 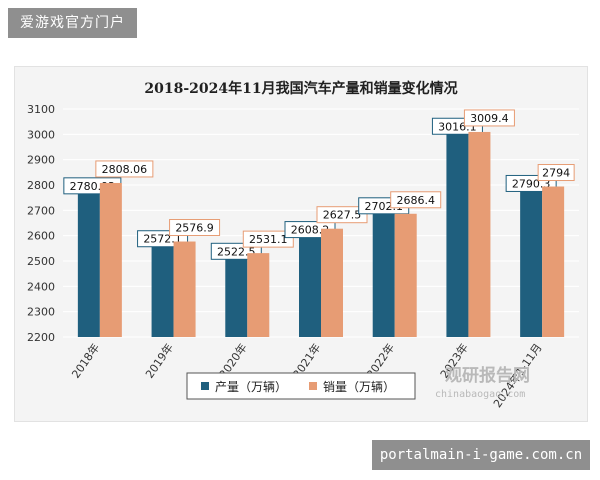 I want to click on y-tick-label: 2200, so click(x=41, y=337).